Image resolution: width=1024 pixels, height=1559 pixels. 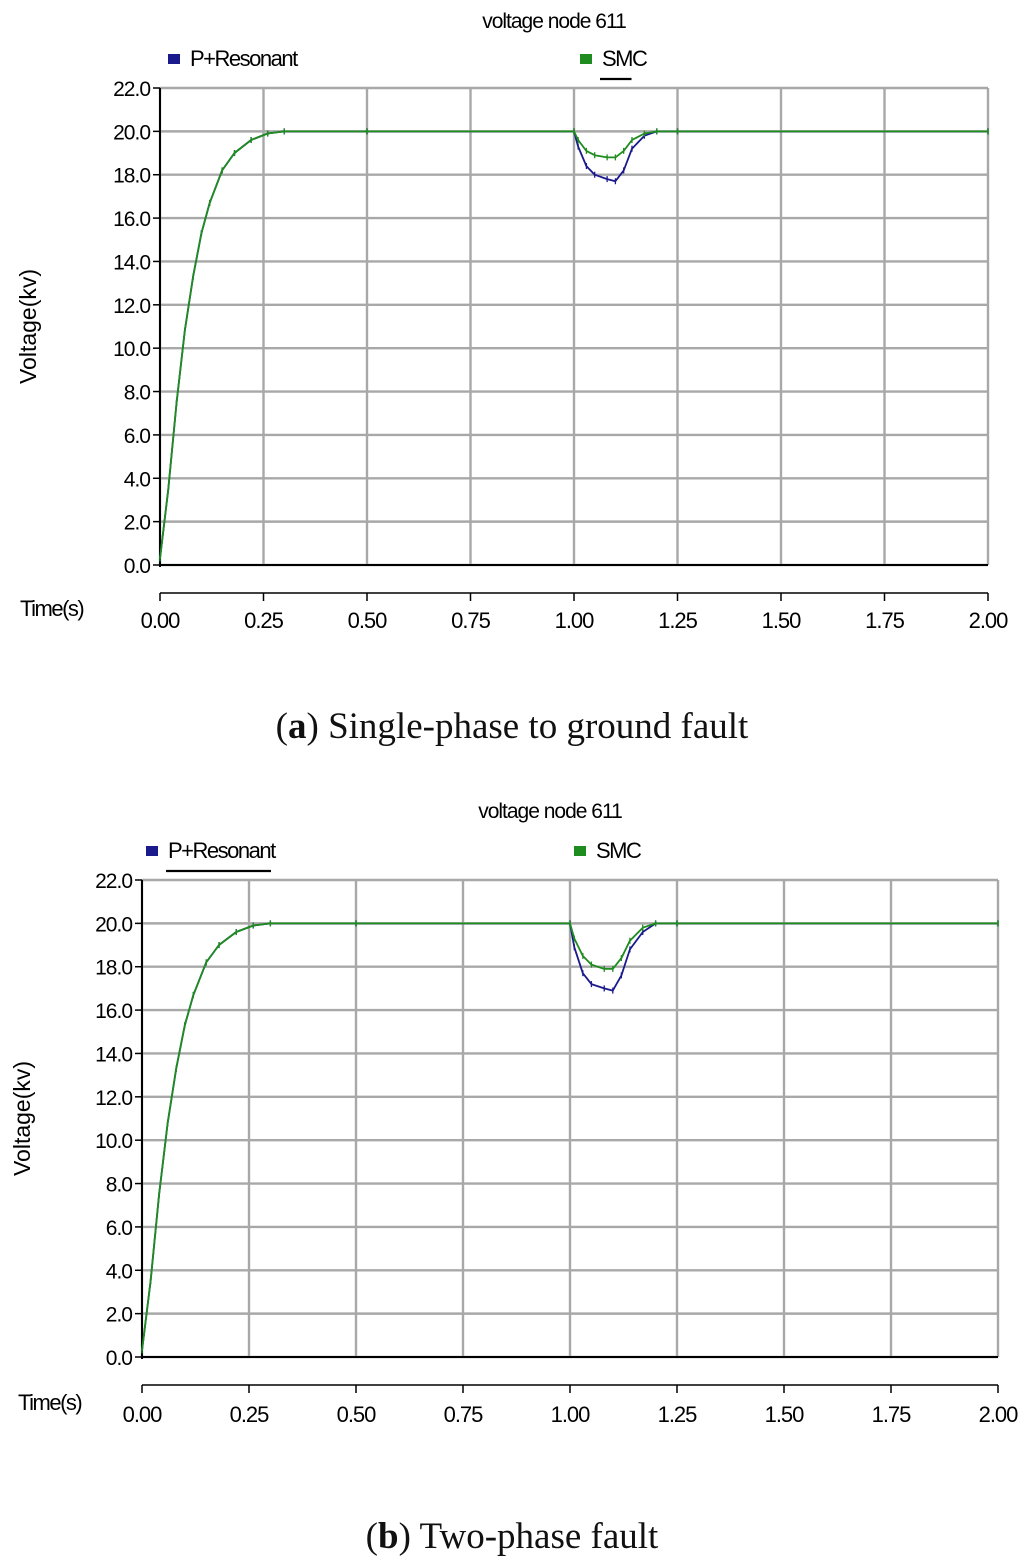 What do you see at coordinates (575, 620) in the screenshot?
I see `x-tick-label-a: 1.00` at bounding box center [575, 620].